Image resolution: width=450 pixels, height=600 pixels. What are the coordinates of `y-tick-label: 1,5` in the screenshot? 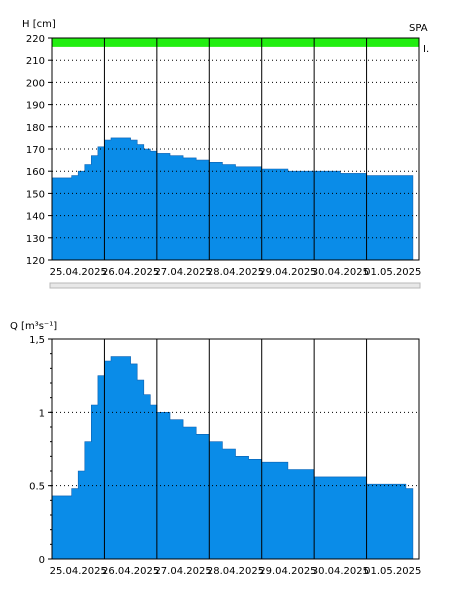 It's located at (37, 340).